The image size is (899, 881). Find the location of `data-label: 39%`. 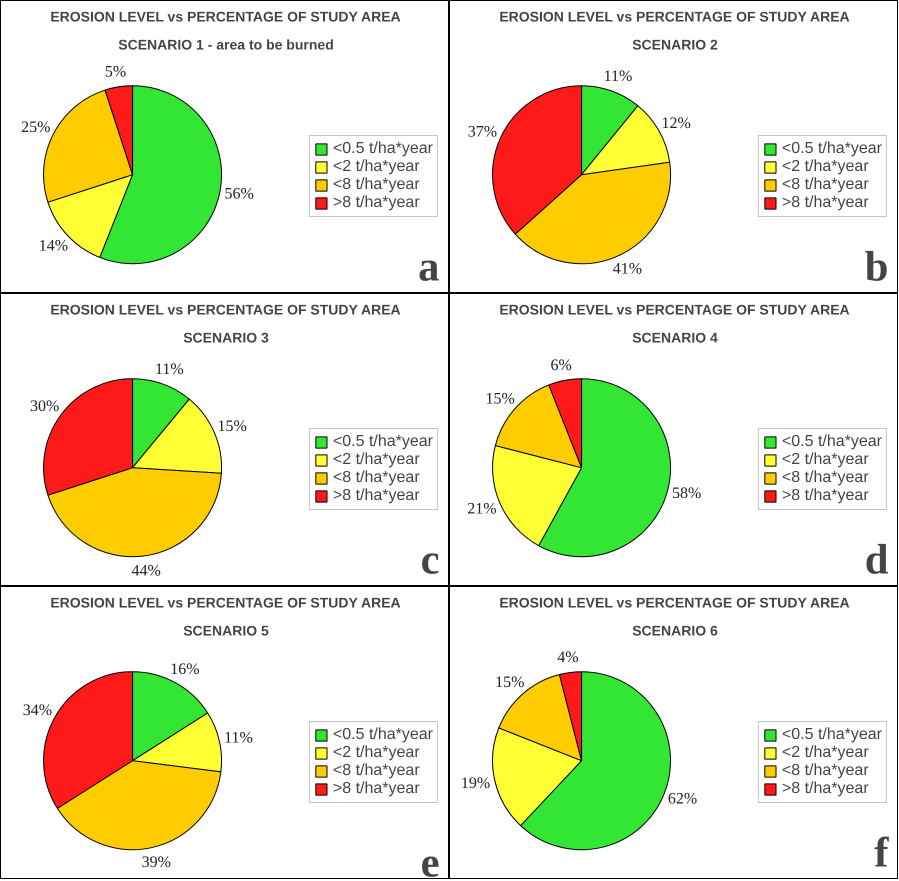

data-label: 39% is located at coordinates (156, 862).